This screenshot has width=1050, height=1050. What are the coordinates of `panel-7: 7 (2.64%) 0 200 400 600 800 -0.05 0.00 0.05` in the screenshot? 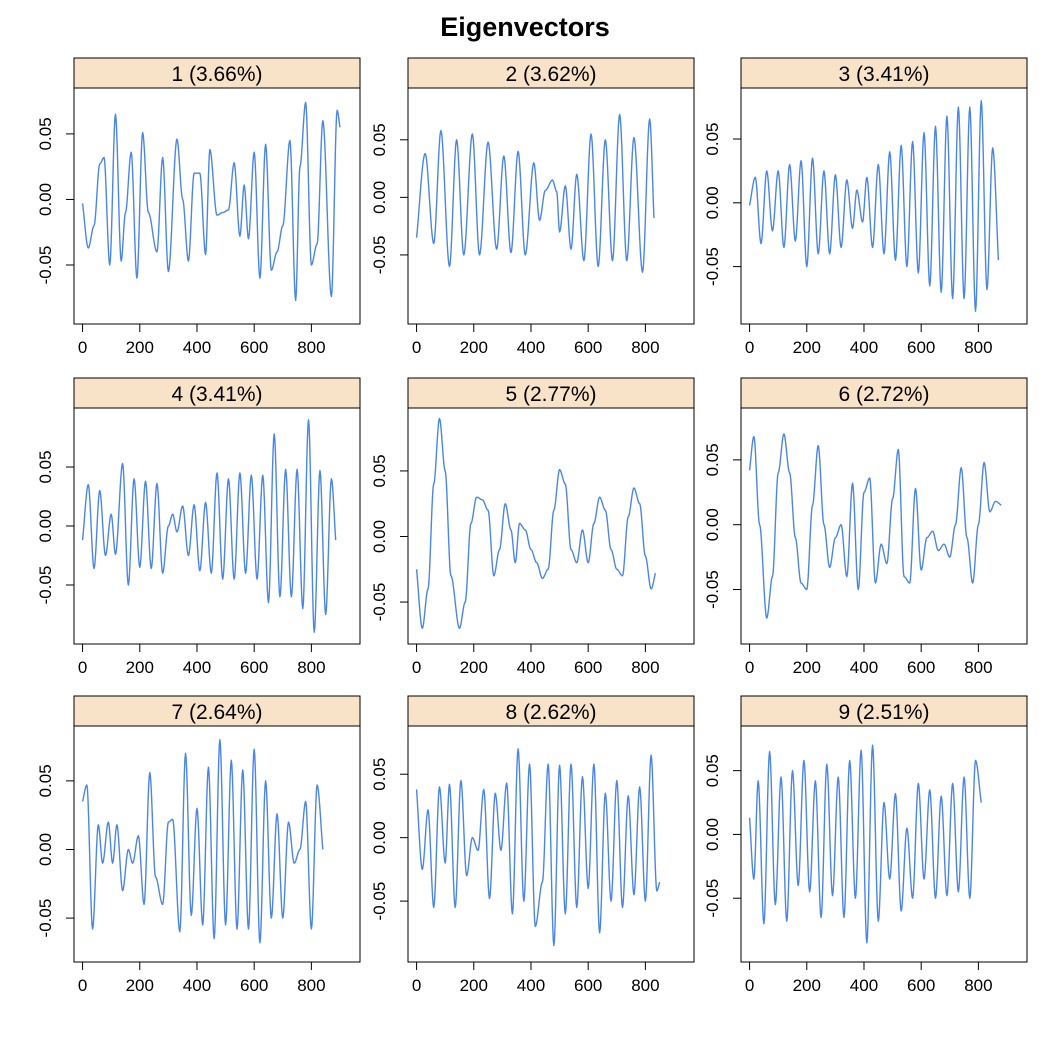 It's located at (198, 845).